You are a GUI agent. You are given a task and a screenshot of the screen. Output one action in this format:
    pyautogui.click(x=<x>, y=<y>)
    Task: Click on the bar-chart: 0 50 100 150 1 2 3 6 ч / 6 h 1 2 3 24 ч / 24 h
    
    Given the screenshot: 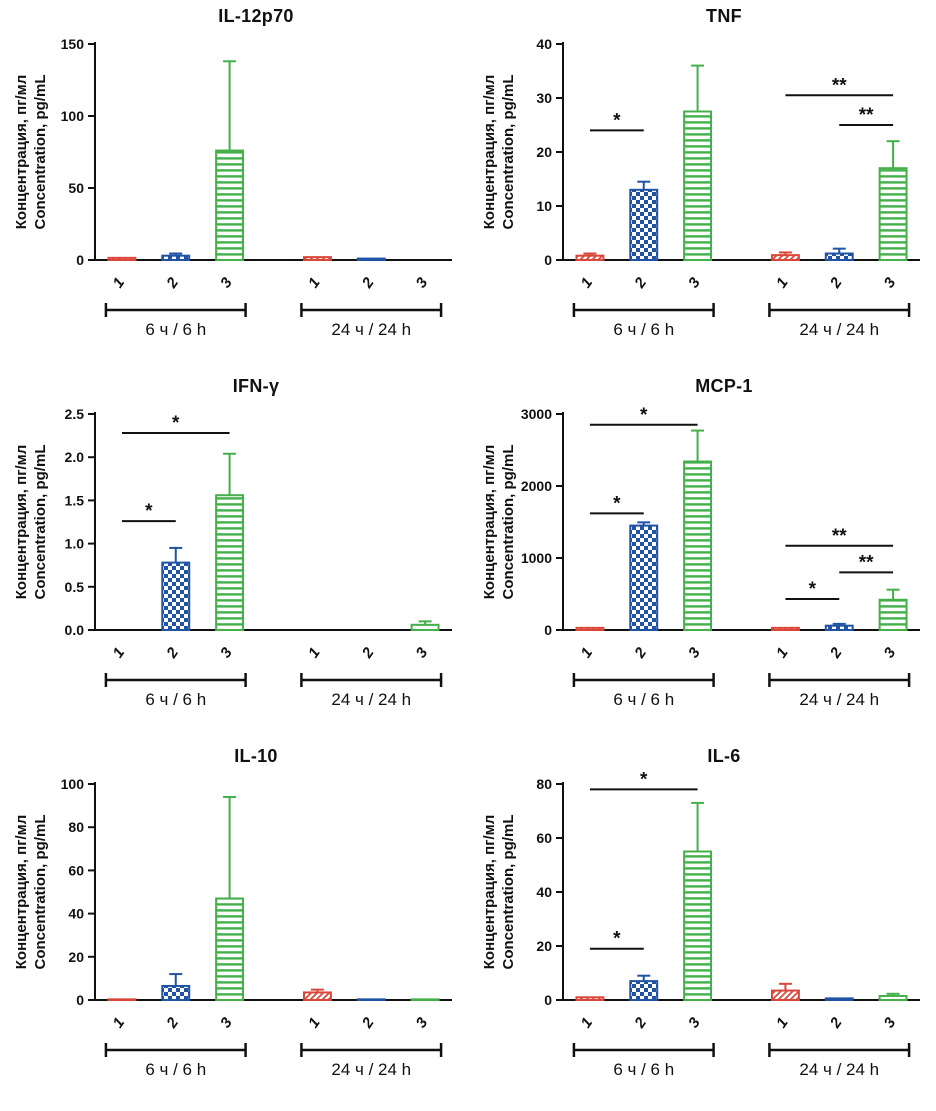 What is the action you would take?
    pyautogui.click(x=256, y=187)
    